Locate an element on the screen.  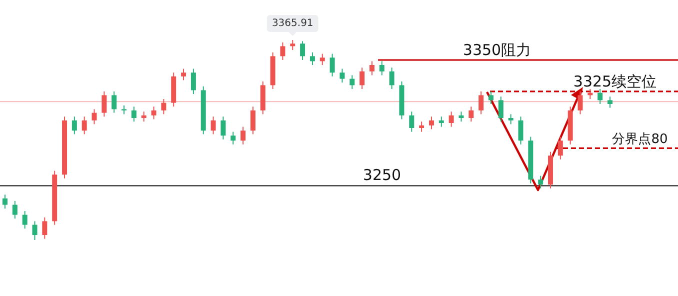
annotation: 3250 is located at coordinates (382, 175).